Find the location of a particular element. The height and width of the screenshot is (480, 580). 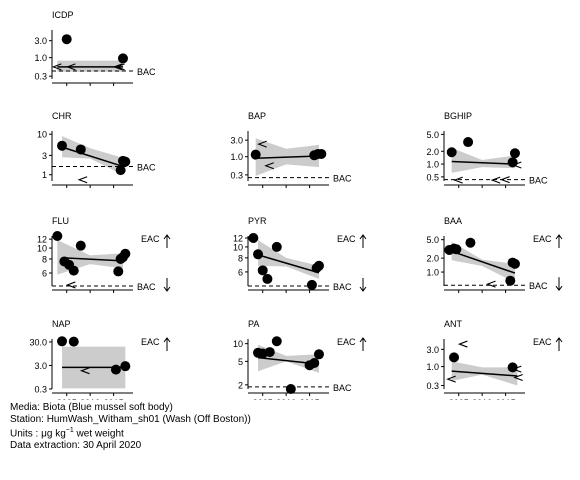

chr-confidence-band is located at coordinates (92, 155).